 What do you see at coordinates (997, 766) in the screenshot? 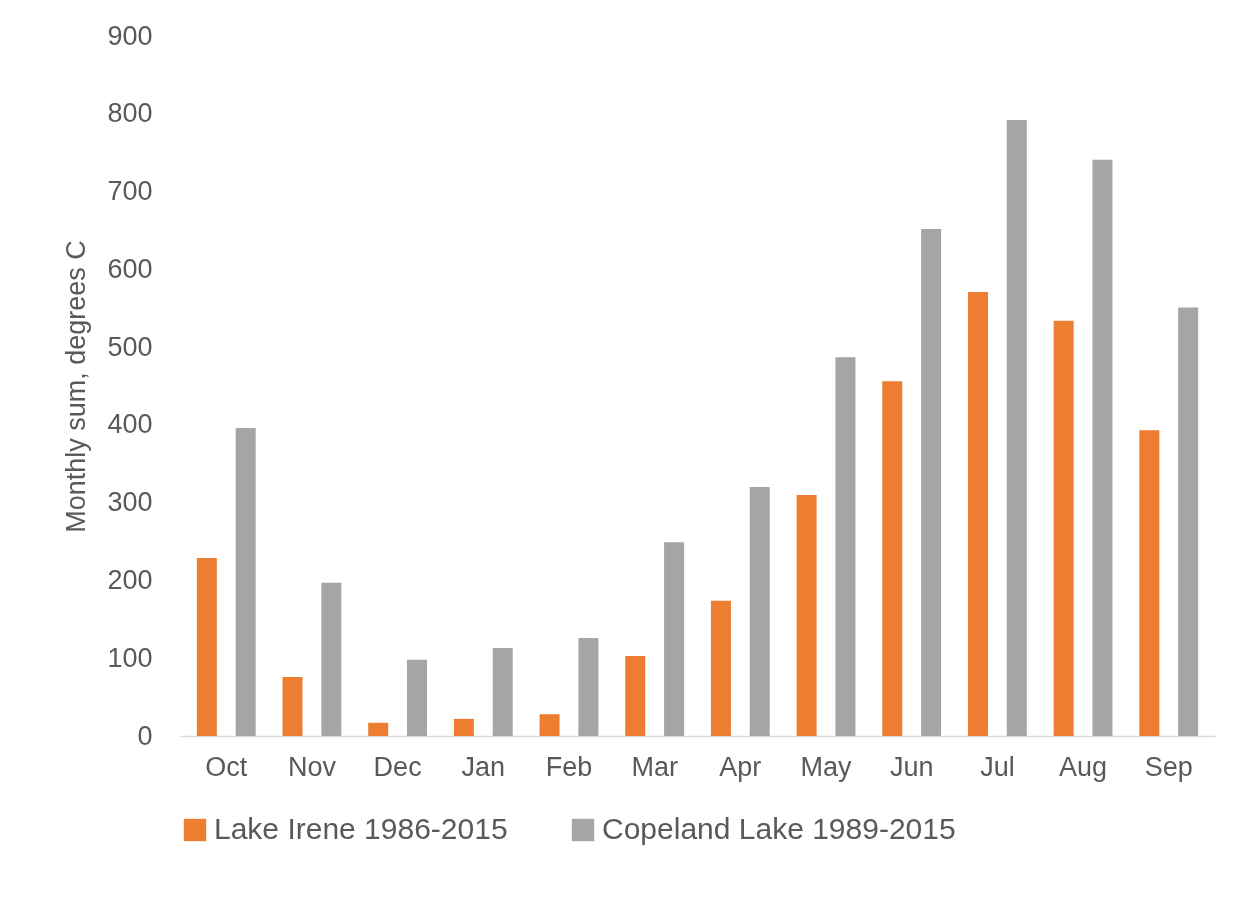
I see `x-tick-label: Jul` at bounding box center [997, 766].